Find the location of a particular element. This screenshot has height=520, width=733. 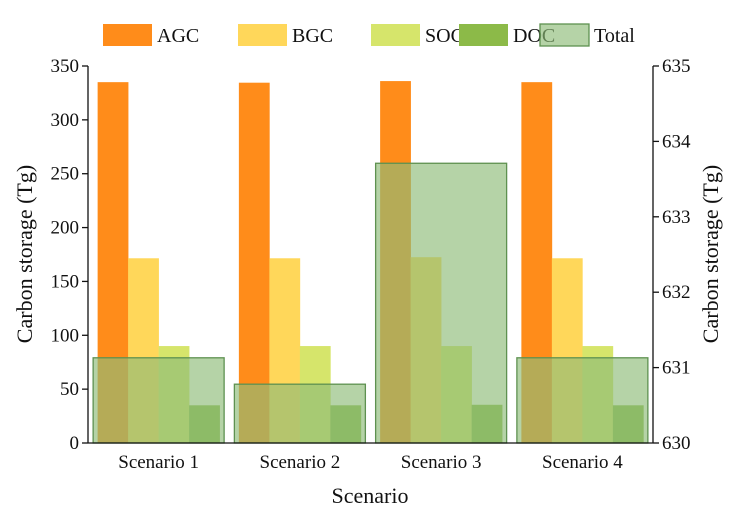

y-tick-label: 250 is located at coordinates (65, 174).